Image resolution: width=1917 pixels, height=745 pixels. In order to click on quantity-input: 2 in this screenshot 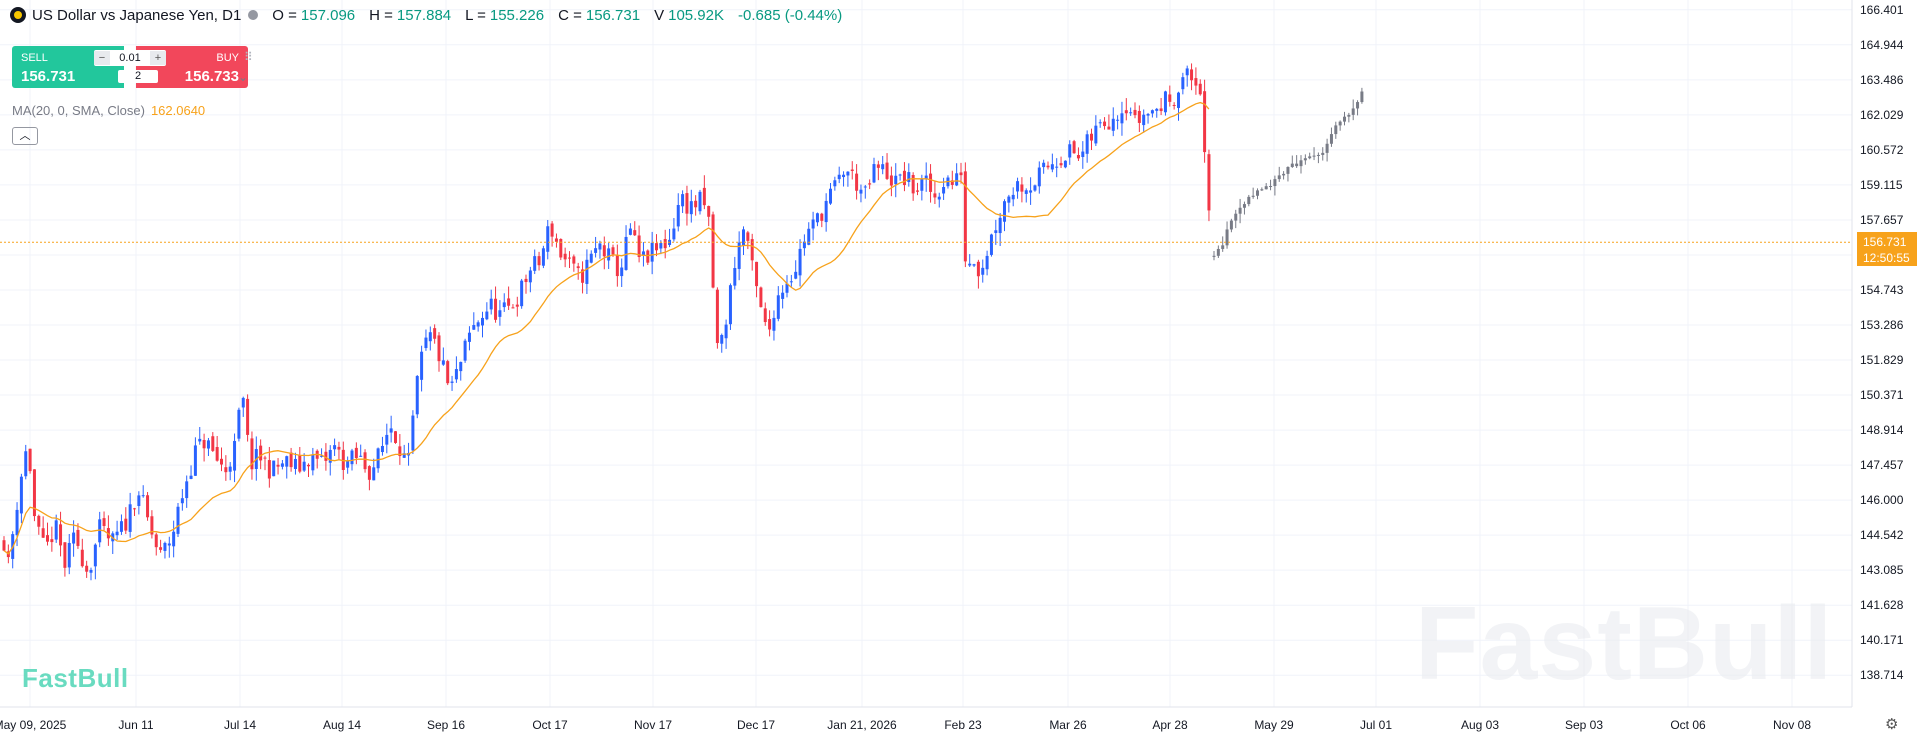, I will do `click(138, 76)`.